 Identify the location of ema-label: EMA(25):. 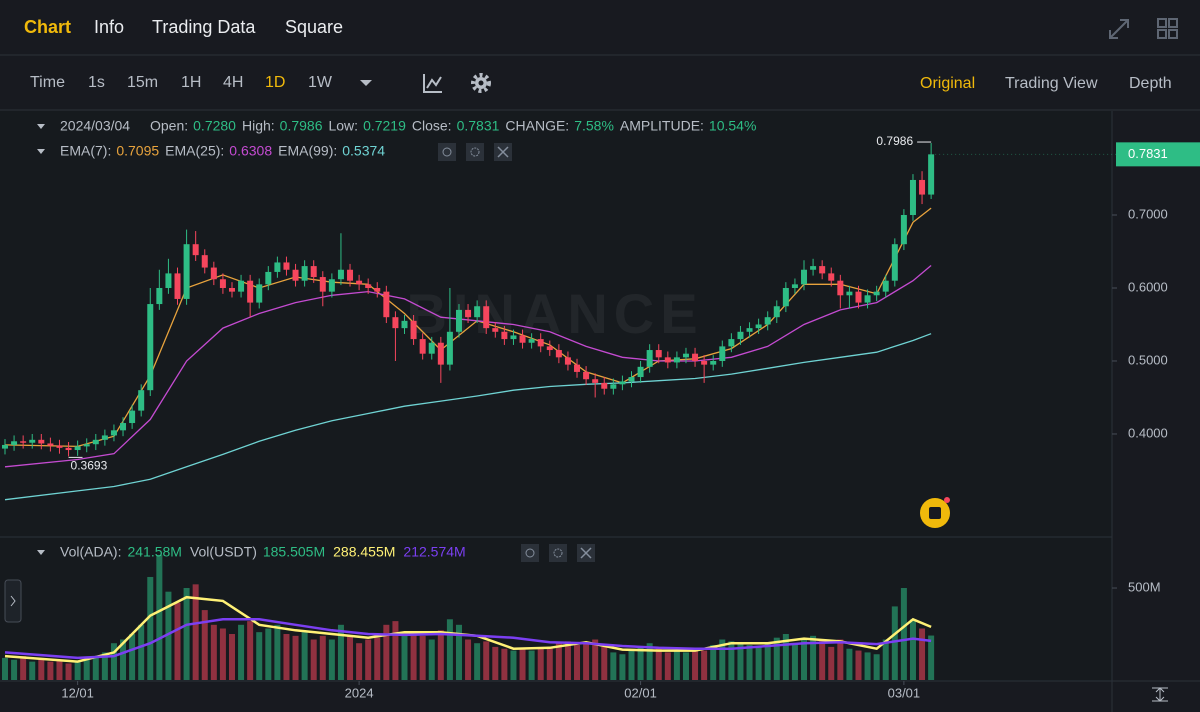
(194, 151).